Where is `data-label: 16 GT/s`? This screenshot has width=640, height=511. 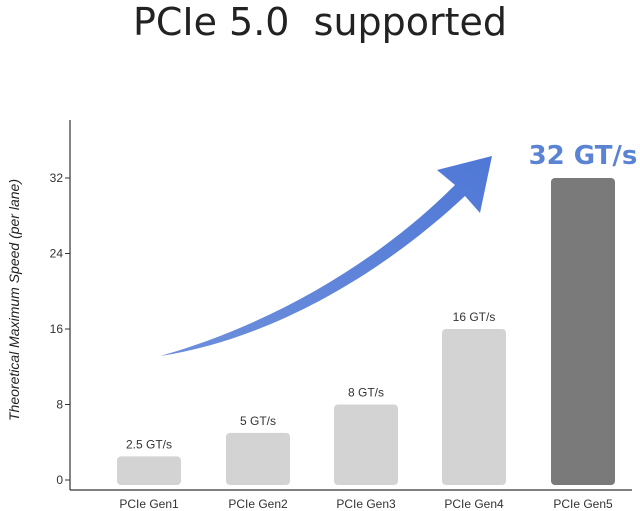
data-label: 16 GT/s is located at coordinates (474, 317).